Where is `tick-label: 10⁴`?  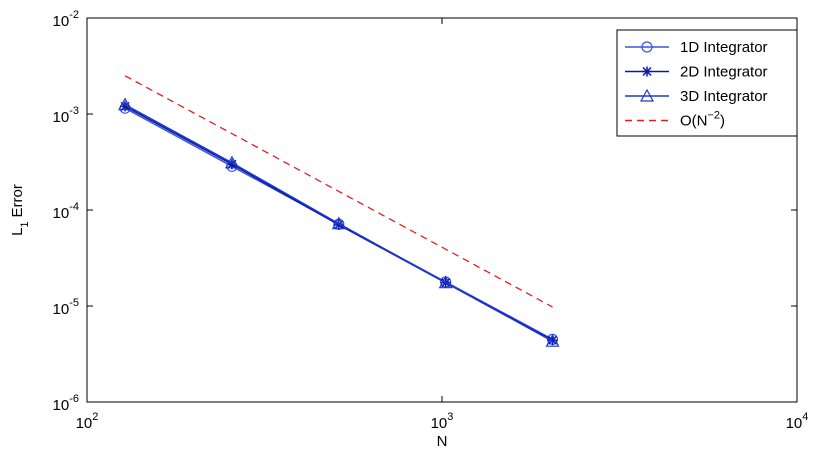
tick-label: 10⁴ is located at coordinates (797, 421).